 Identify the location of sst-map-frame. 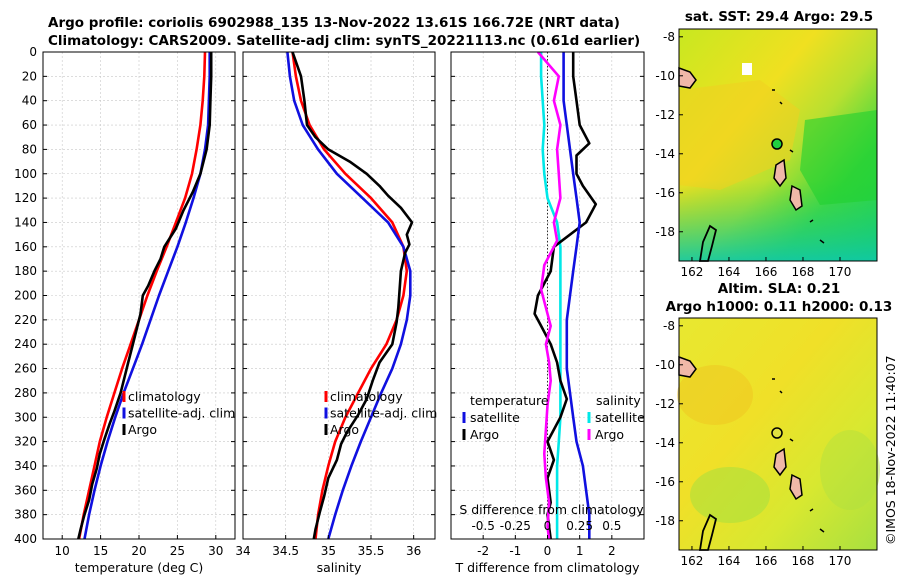
(778, 145).